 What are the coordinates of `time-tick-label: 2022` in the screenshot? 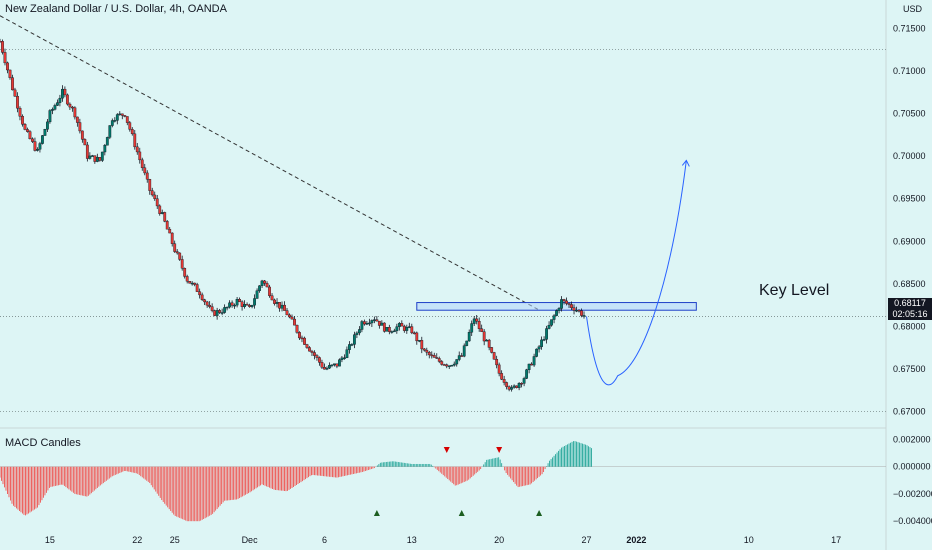 It's located at (636, 540).